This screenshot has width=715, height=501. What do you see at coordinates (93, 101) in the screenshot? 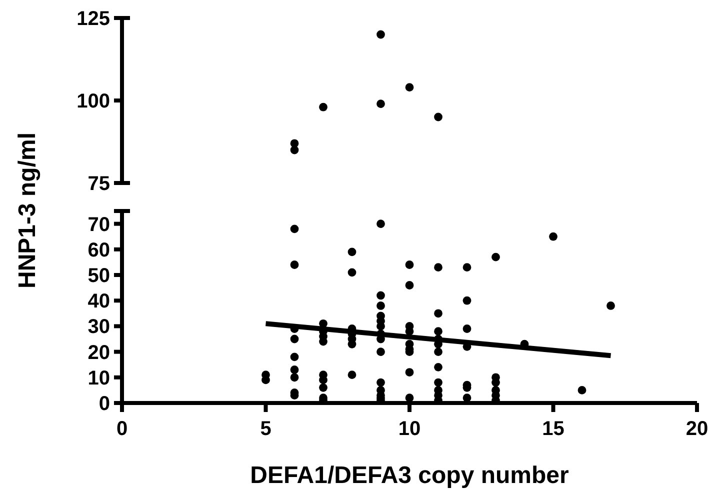
I see `y-tick-label: 100` at bounding box center [93, 101].